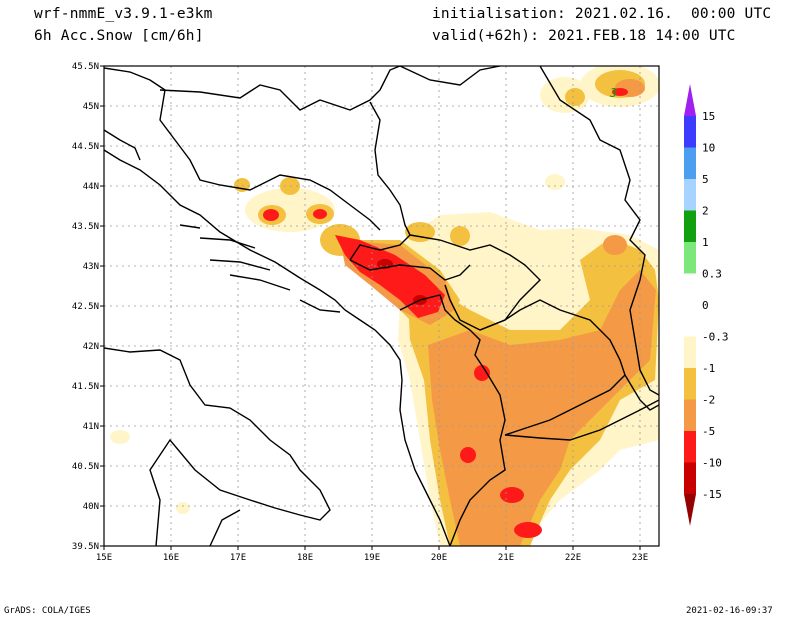 This screenshot has width=800, height=618. Describe the element at coordinates (640, 558) in the screenshot. I see `lon-label: 23E` at that location.